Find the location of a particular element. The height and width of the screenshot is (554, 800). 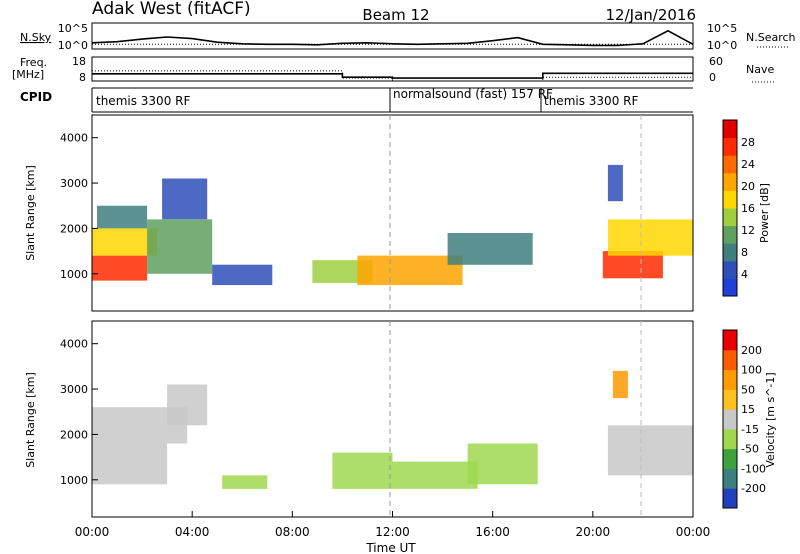

nsky-left-label: N.Sky is located at coordinates (36, 37).